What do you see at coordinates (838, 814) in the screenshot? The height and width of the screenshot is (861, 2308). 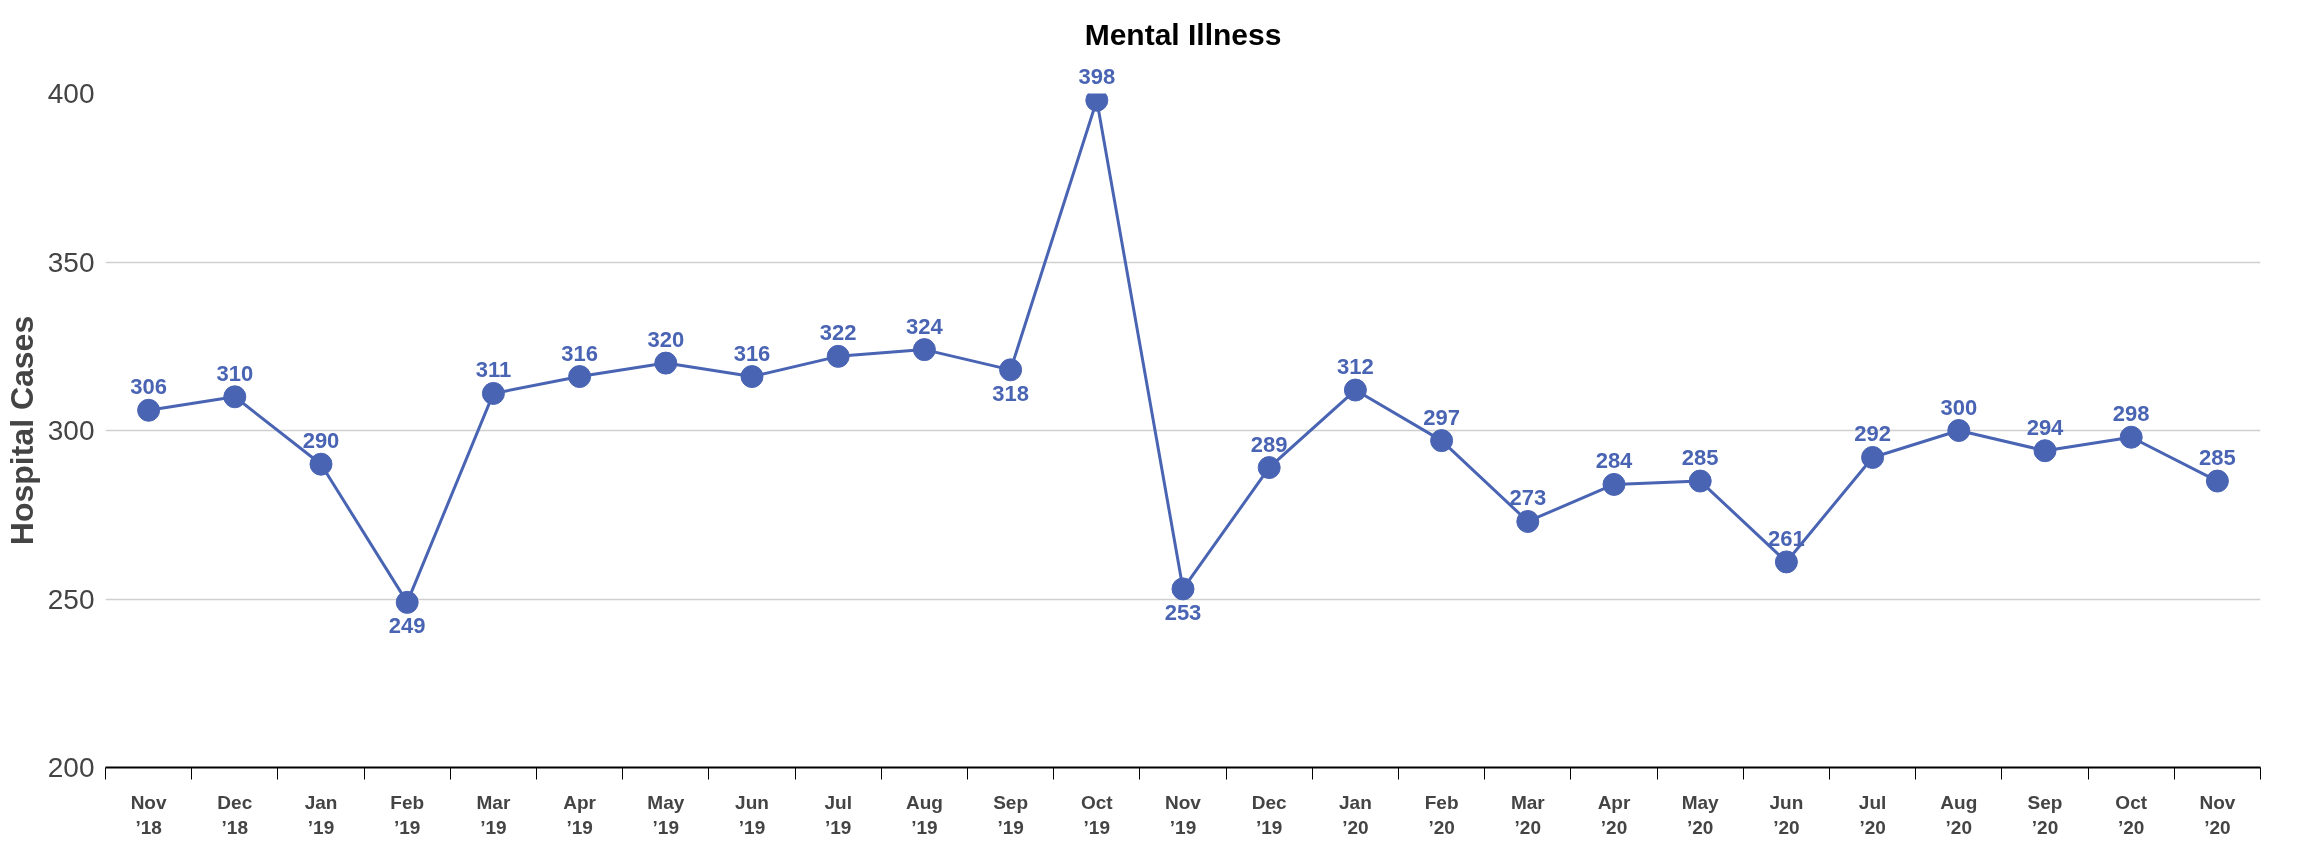 I see `x-tick-label: Jul ’19` at bounding box center [838, 814].